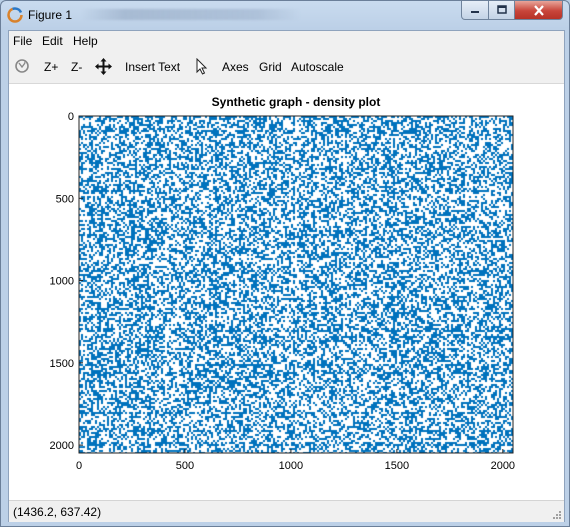 The height and width of the screenshot is (527, 570). I want to click on x-tick-label: 1500, so click(397, 466).